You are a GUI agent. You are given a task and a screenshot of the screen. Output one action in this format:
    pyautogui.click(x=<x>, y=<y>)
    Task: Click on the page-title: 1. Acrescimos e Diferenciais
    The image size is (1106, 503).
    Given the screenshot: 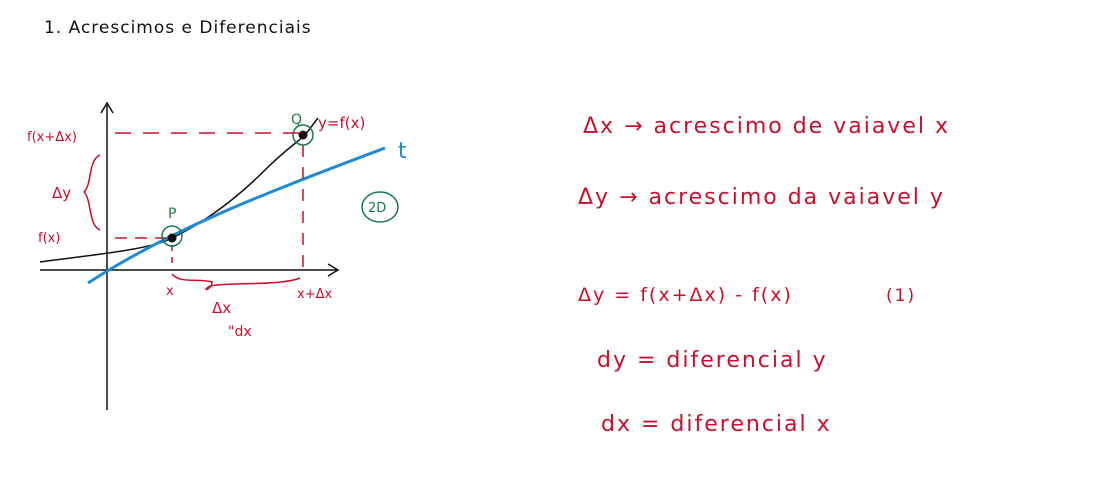 What is the action you would take?
    pyautogui.click(x=178, y=28)
    